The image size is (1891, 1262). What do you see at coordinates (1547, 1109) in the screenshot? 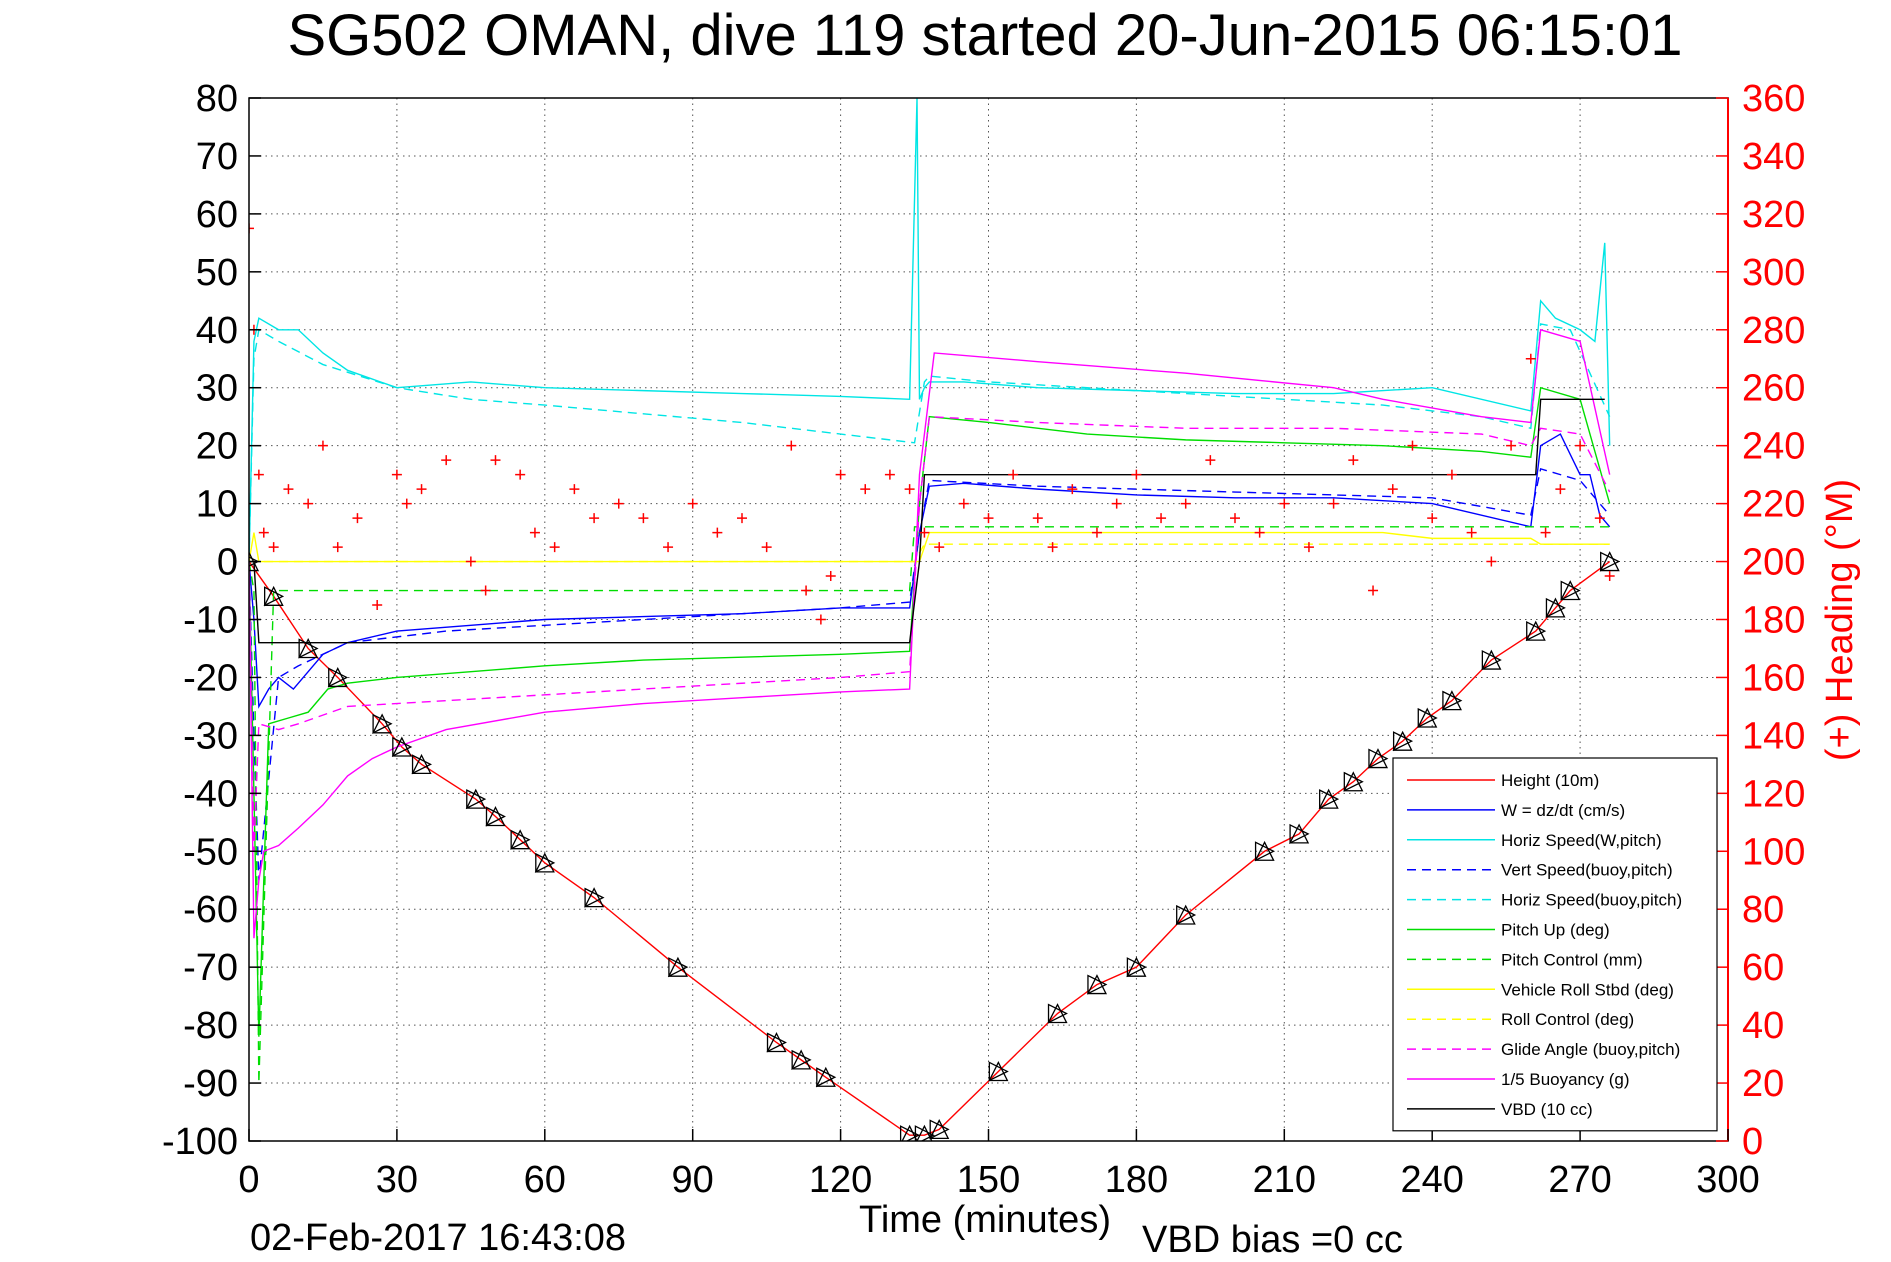
I see `legend-label: VBD (10 cc)` at bounding box center [1547, 1109].